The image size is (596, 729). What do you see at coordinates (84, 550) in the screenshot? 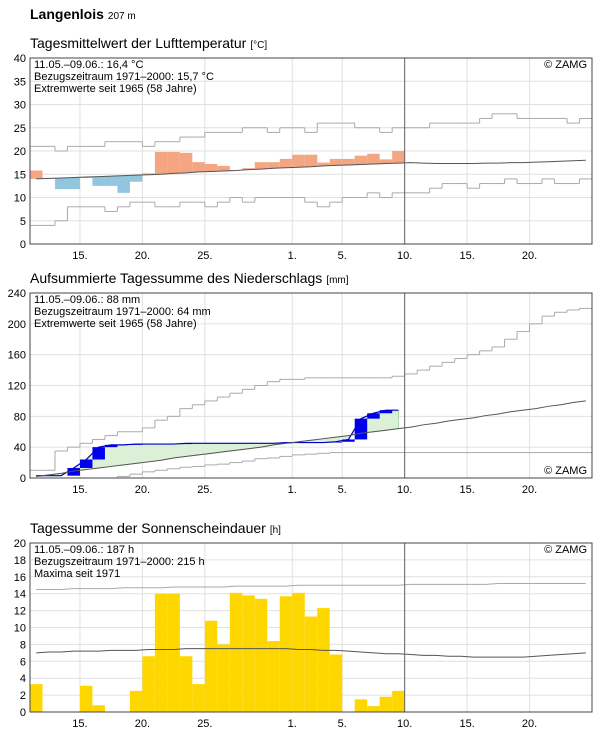
I see `panel-note: 11.05.–09.06.: 187 h` at bounding box center [84, 550].